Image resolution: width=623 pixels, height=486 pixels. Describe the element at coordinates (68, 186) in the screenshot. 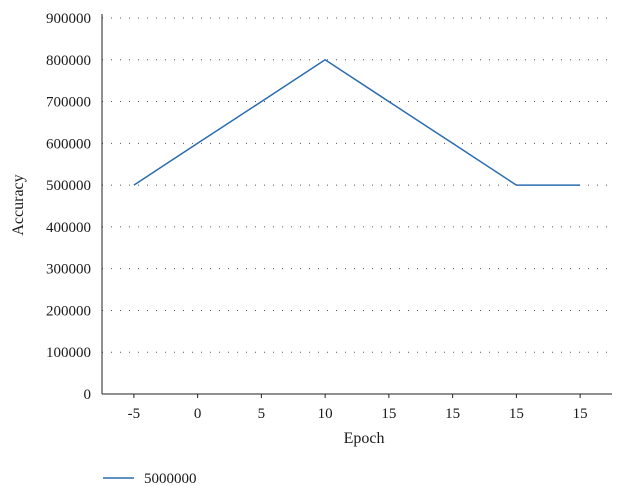

I see `y-tick-label: 500000` at that location.